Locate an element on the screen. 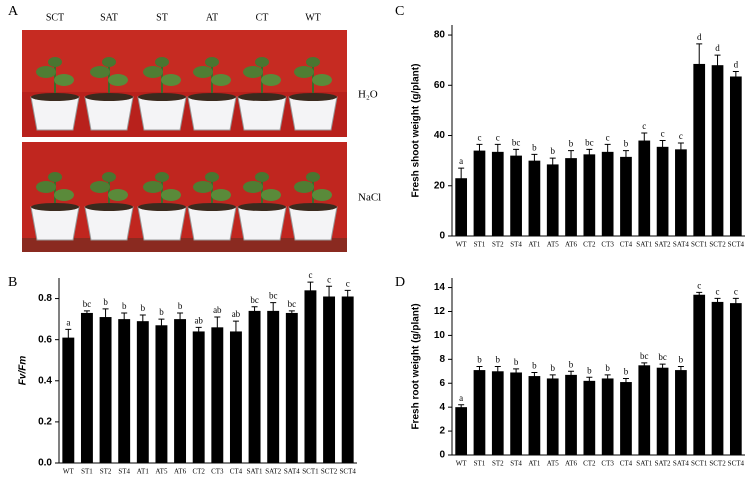 The width and height of the screenshot is (750, 478). photo-floor is located at coordinates (184, 245).